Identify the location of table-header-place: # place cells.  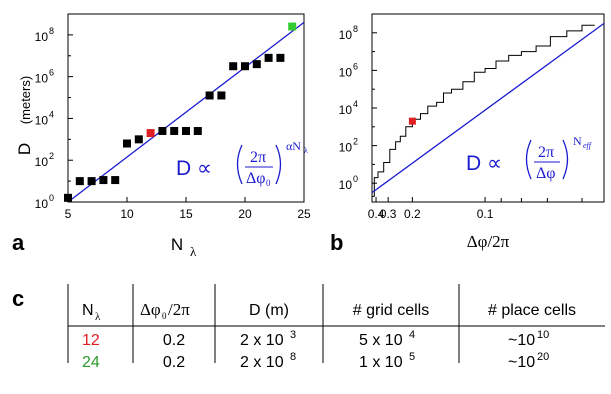
(532, 310).